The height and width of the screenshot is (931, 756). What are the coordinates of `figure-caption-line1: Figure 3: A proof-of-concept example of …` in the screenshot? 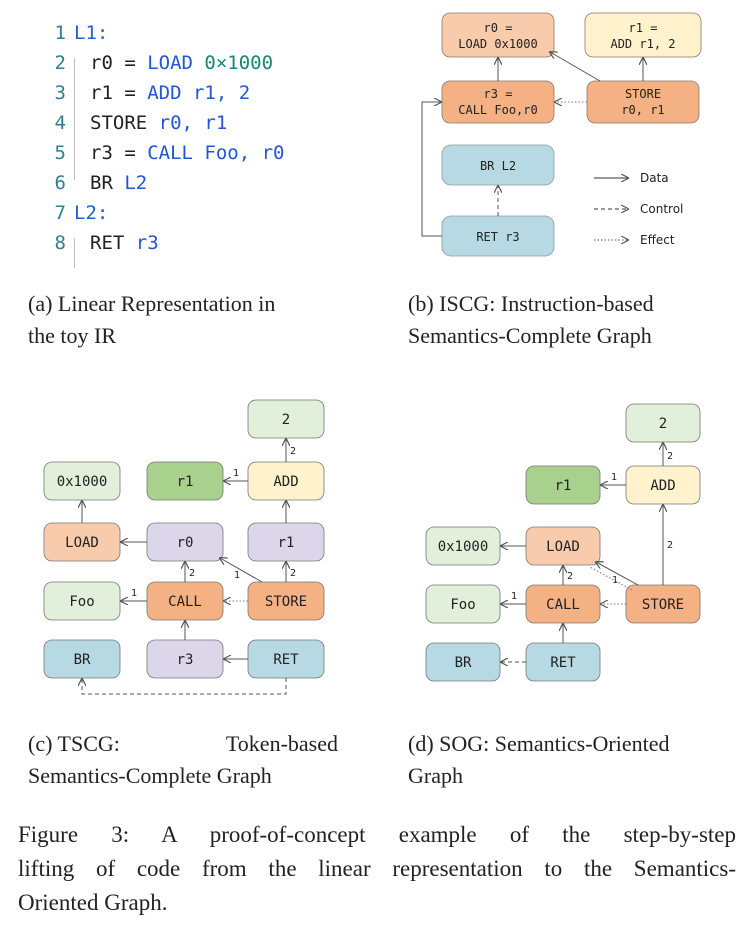 It's located at (377, 834).